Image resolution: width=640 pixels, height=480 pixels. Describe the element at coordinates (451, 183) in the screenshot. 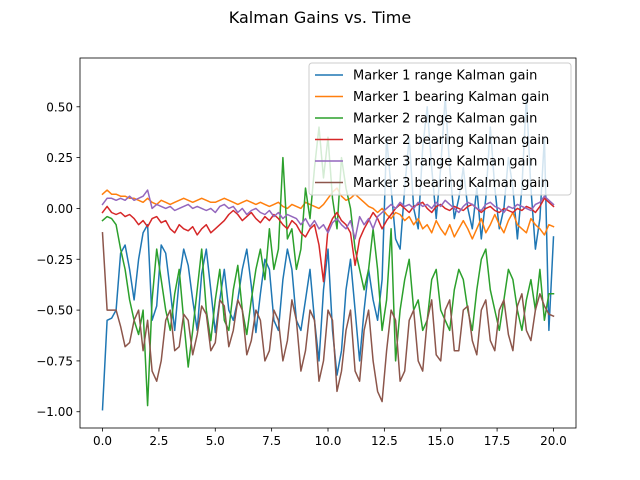

I see `legend-entry-6: Marker 3 bearing Kalman gain` at that location.